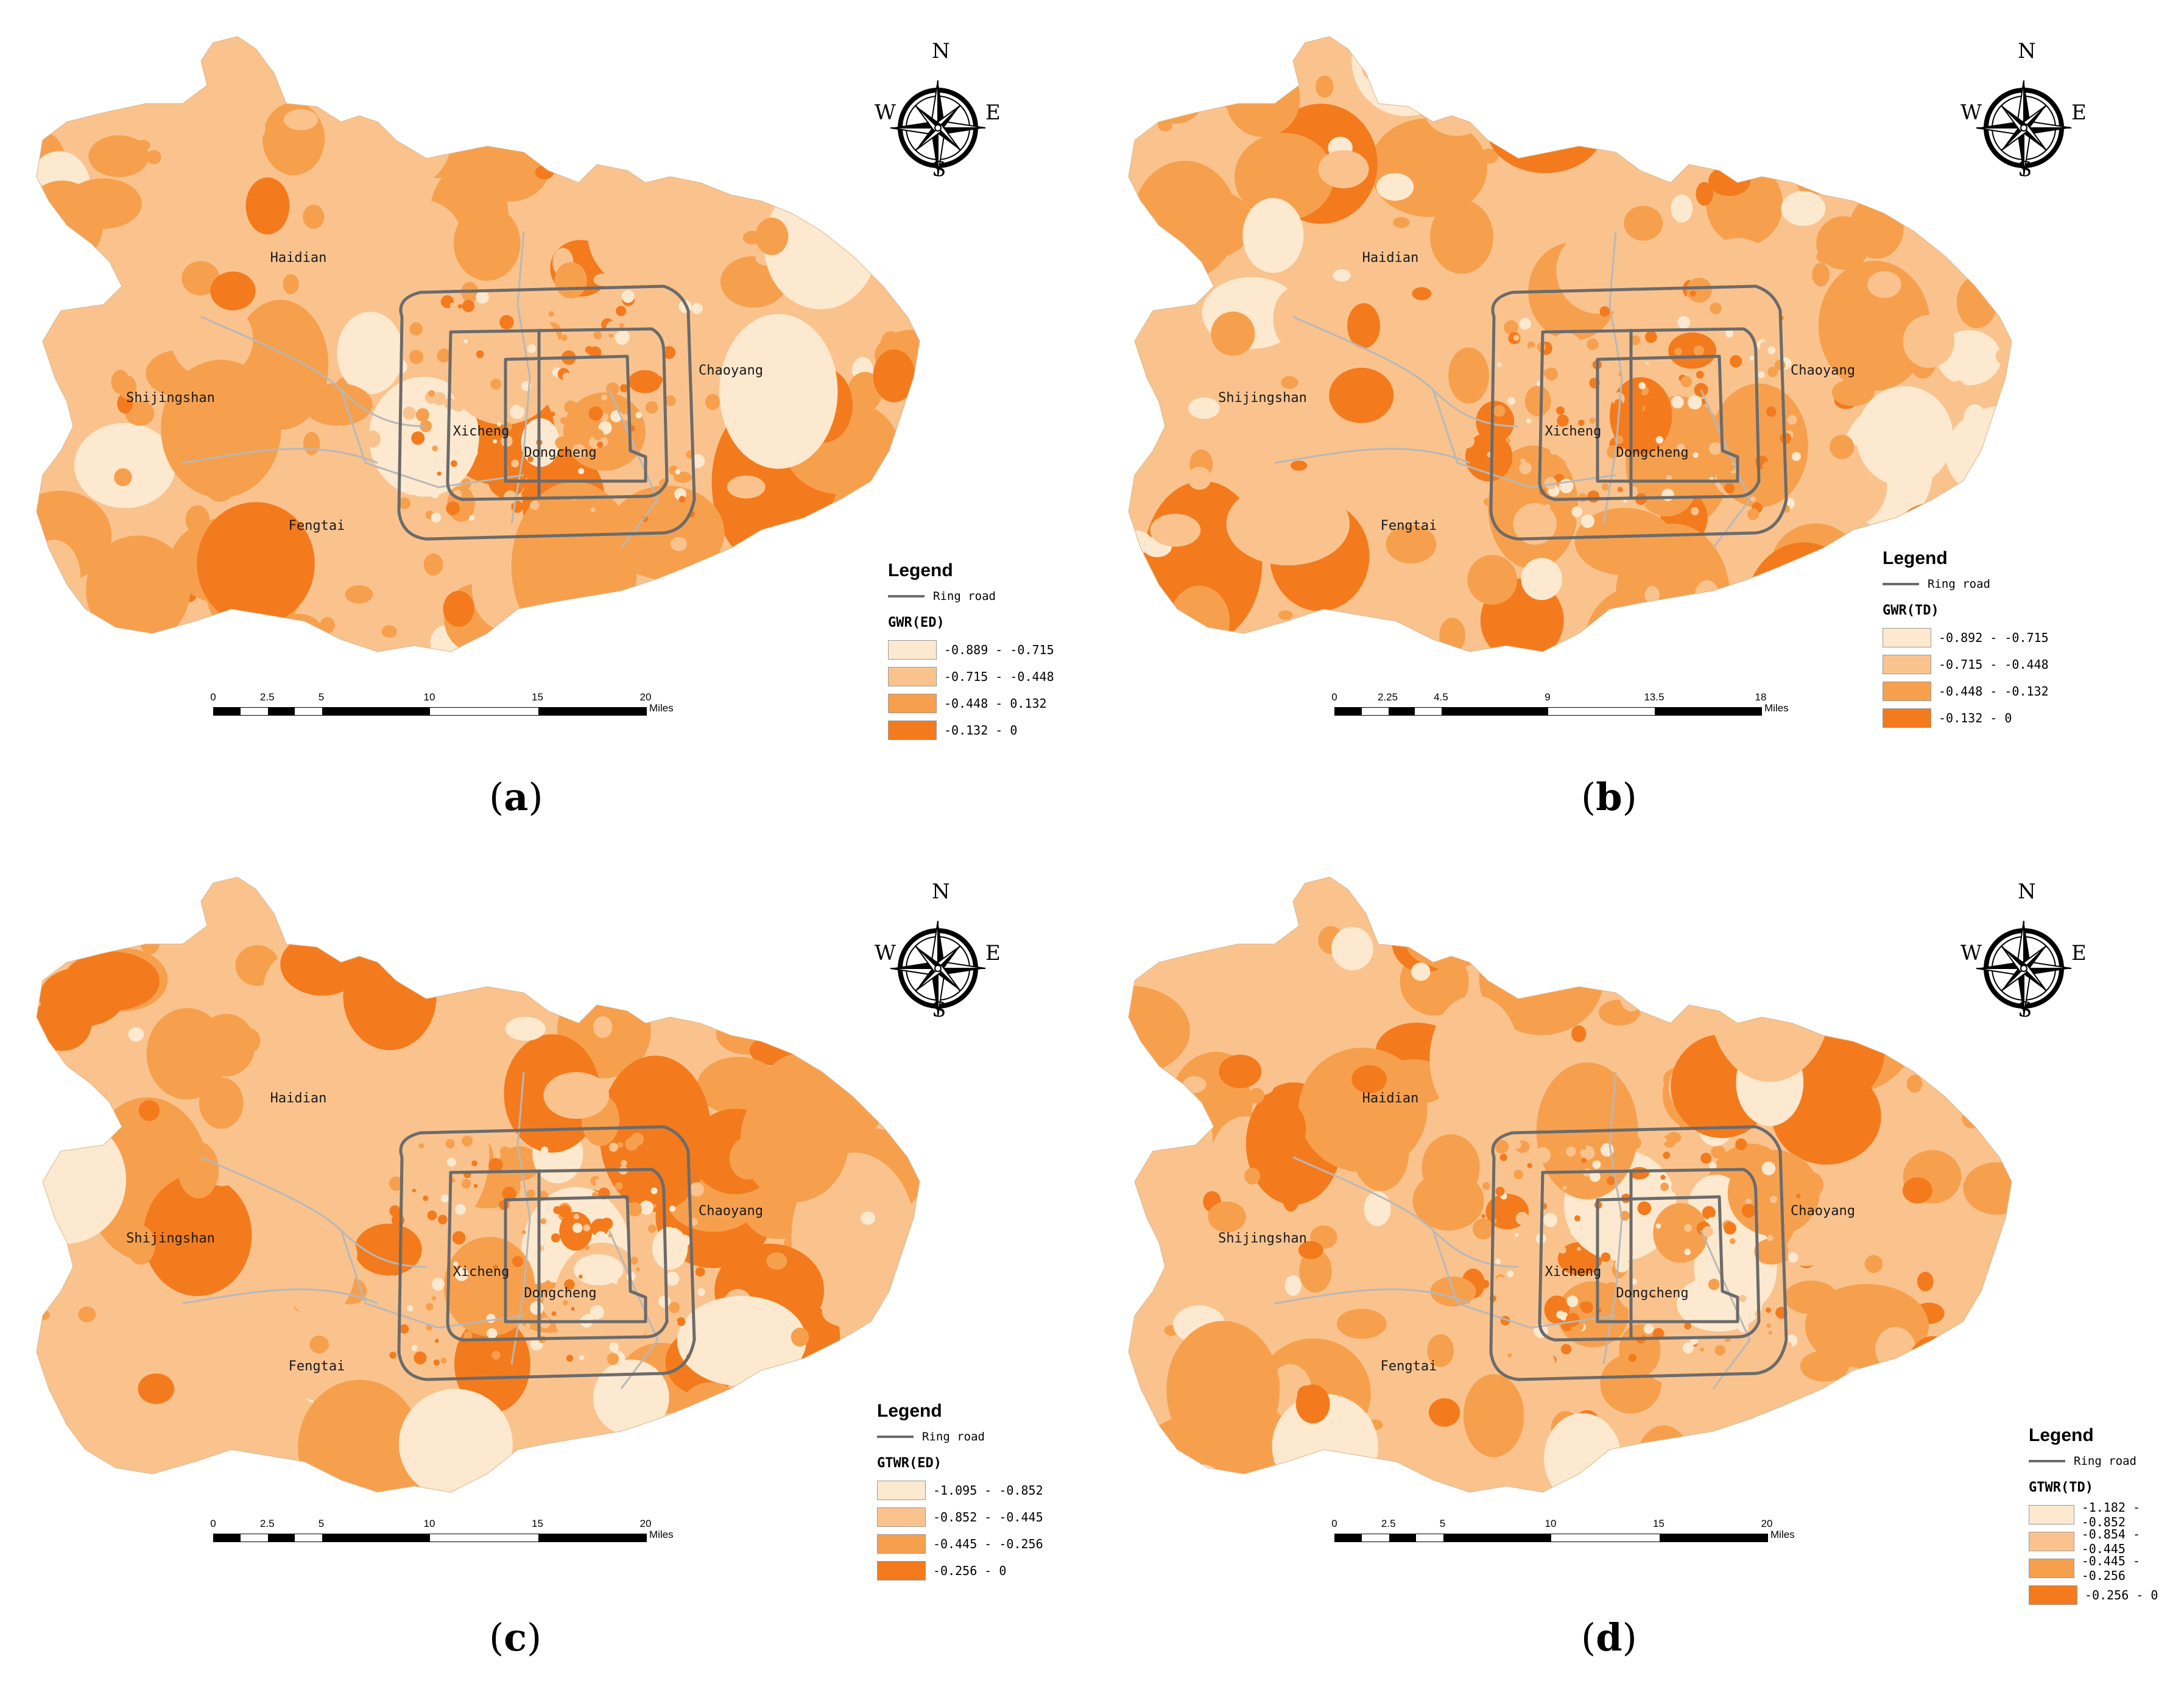  Describe the element at coordinates (939, 169) in the screenshot. I see `compass-s-label: S` at that location.